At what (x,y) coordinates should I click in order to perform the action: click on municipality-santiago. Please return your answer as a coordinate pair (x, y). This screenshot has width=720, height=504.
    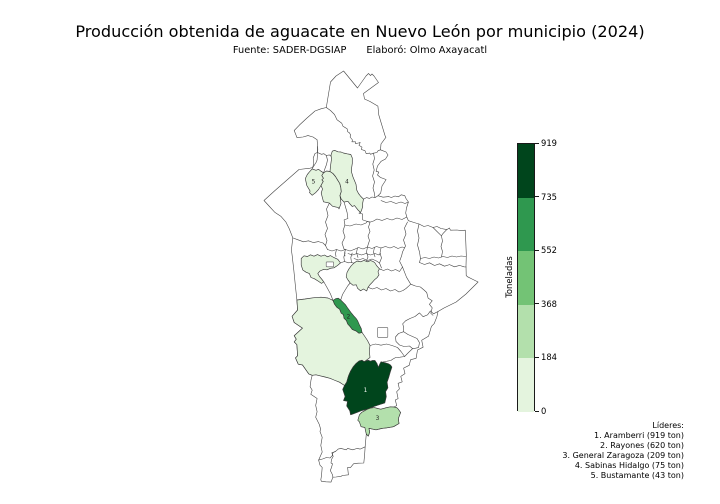
    Looking at the image, I should click on (362, 276).